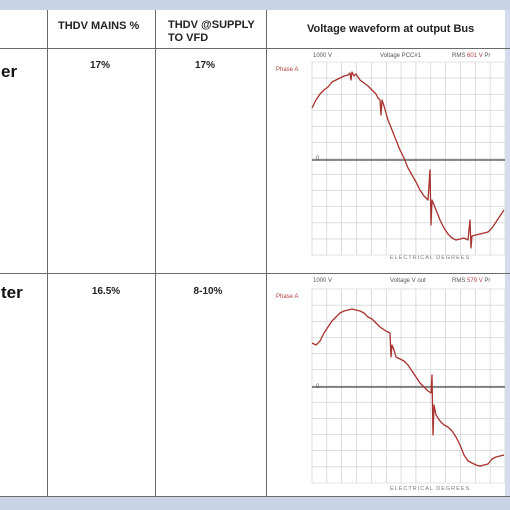 Image resolution: width=510 pixels, height=510 pixels. Describe the element at coordinates (106, 291) in the screenshot. I see `thdv-mains-value: 16.5%` at that location.